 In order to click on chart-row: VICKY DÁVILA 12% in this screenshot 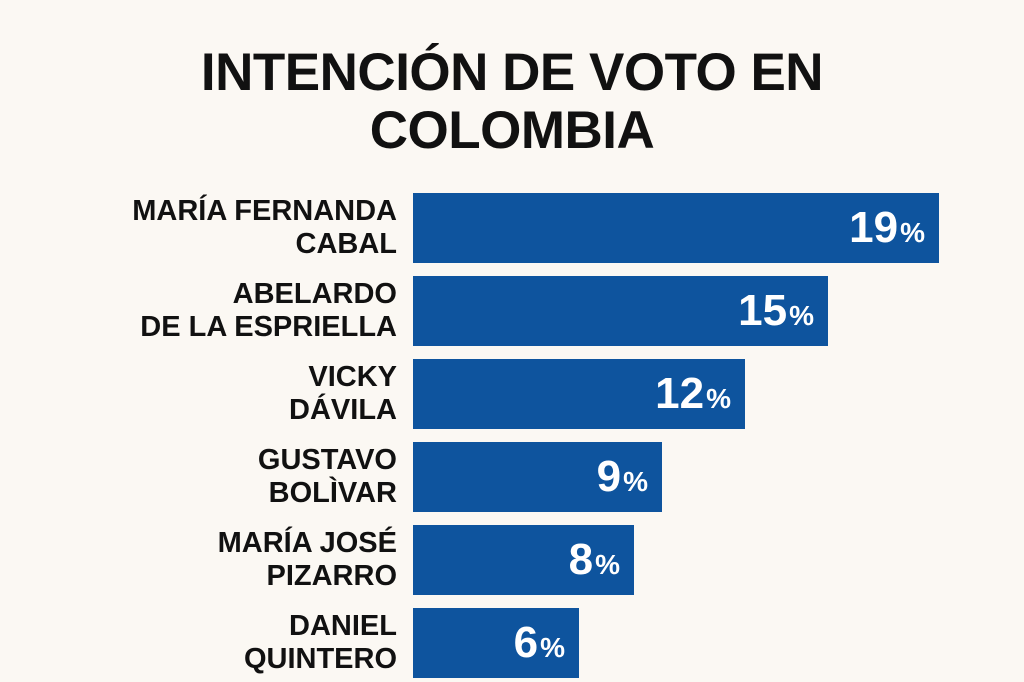, I will do `click(514, 394)`.